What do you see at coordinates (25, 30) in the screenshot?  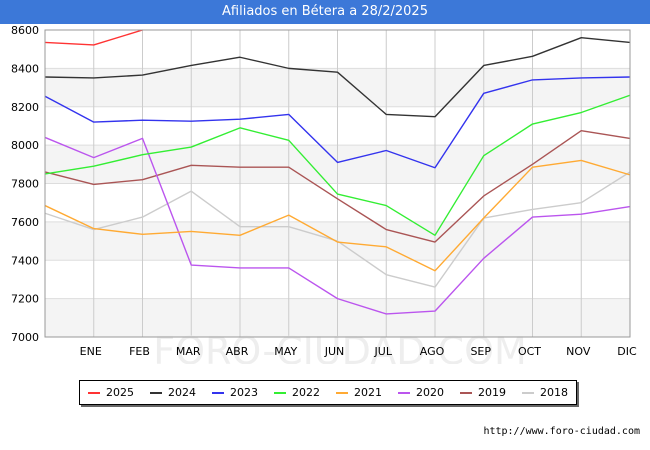 I see `y-tick-label: 8600` at bounding box center [25, 30].